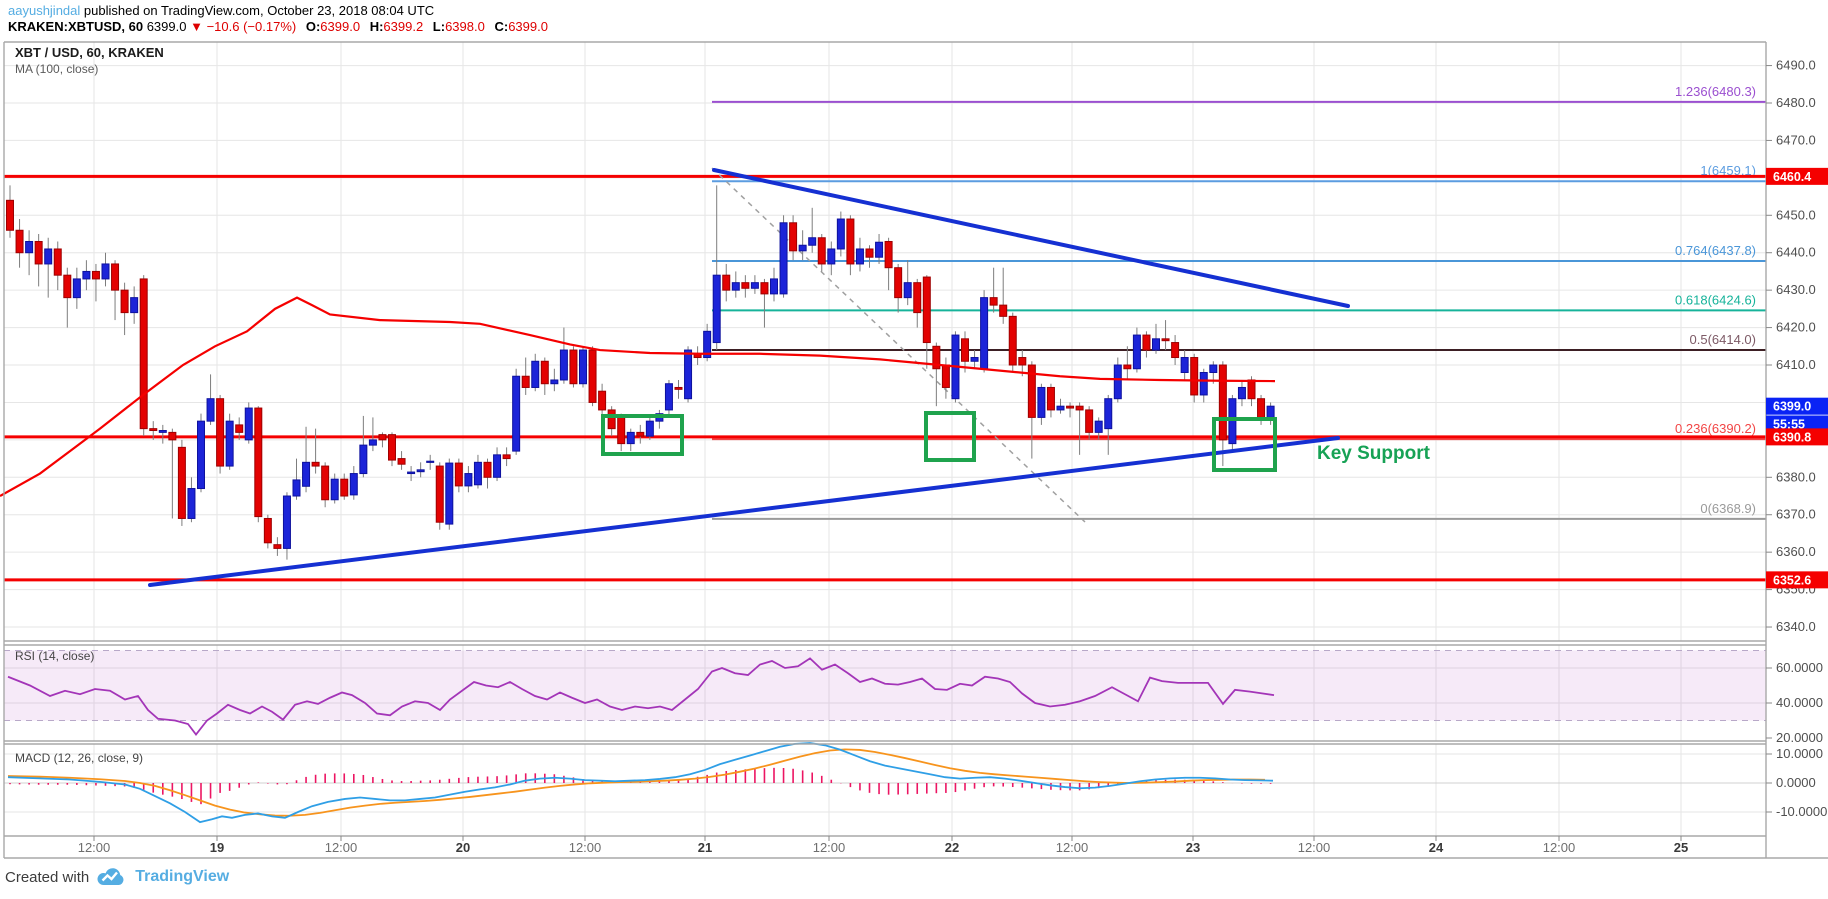 The width and height of the screenshot is (1828, 899). I want to click on rsi-line, so click(641, 696).